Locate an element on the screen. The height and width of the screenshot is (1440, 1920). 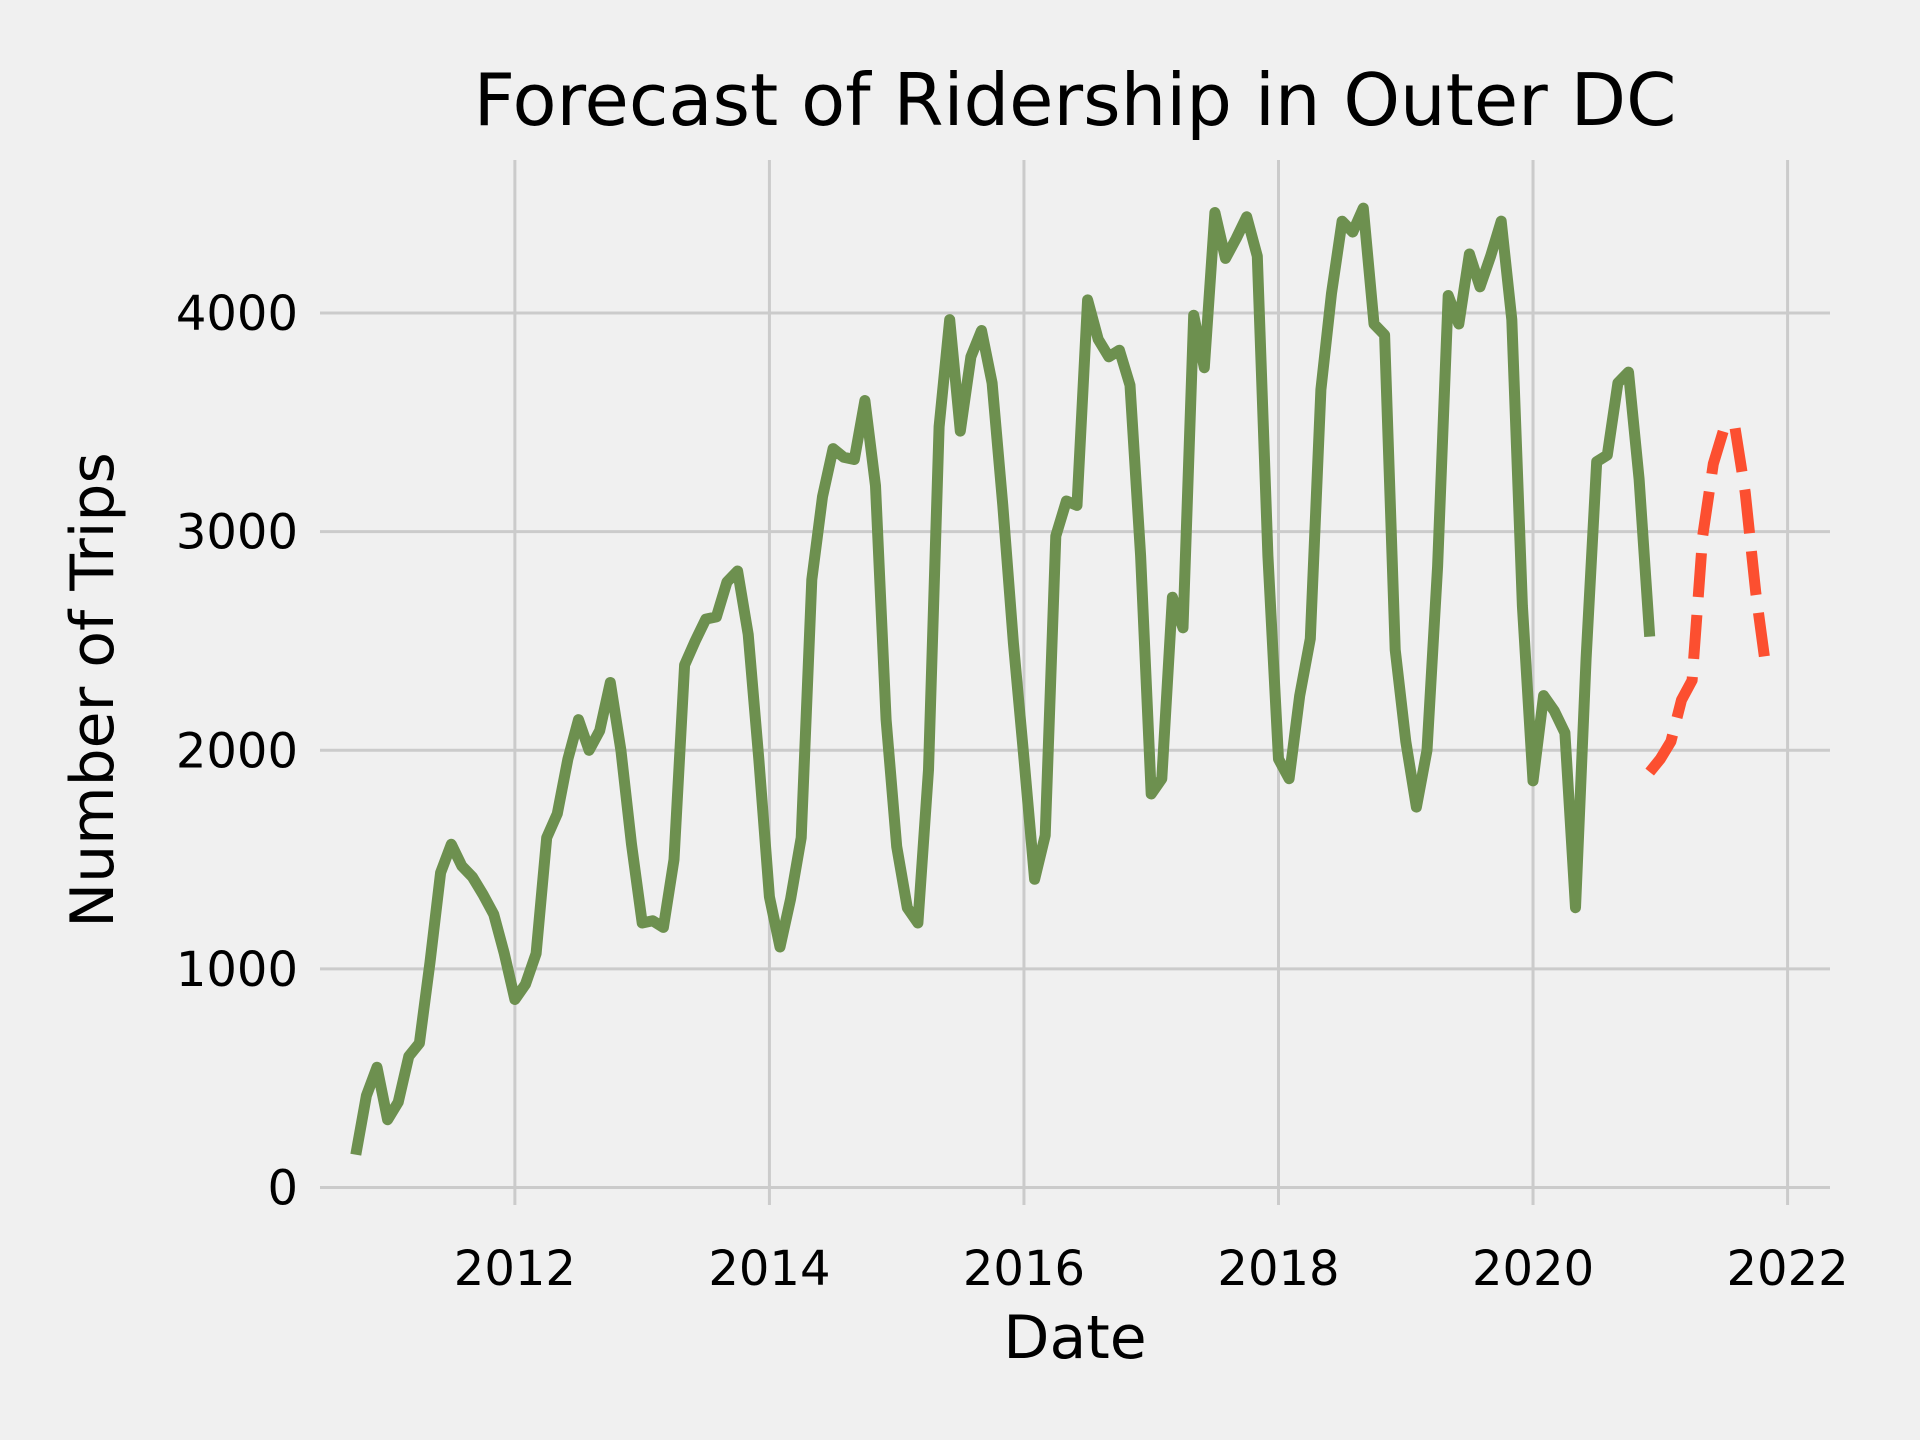
chart-title: Forecast of Ridership in Outer DC is located at coordinates (1075, 100).